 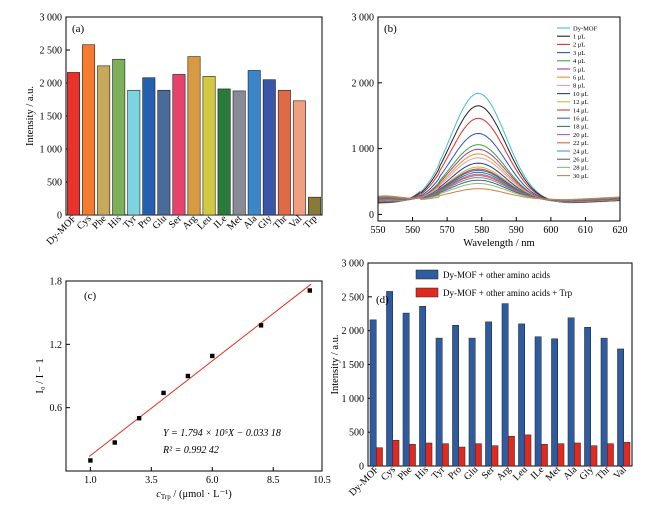 What do you see at coordinates (447, 230) in the screenshot?
I see `x-tick-label: 570` at bounding box center [447, 230].